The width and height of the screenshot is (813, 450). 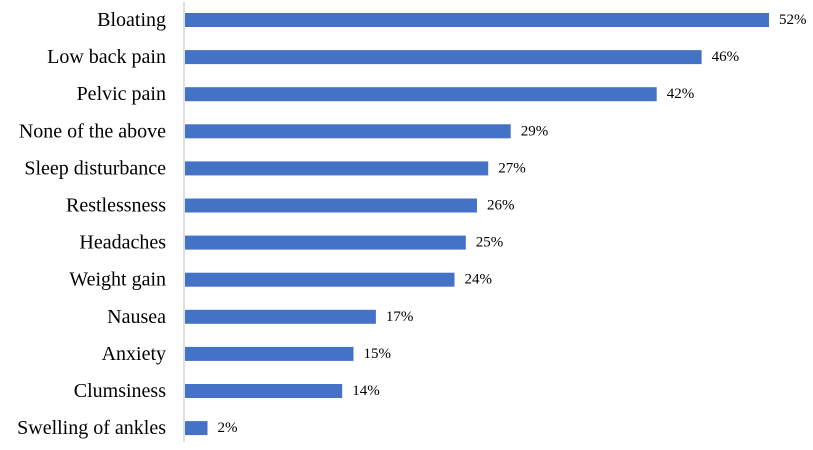 I want to click on bar-nausea, so click(x=280, y=316).